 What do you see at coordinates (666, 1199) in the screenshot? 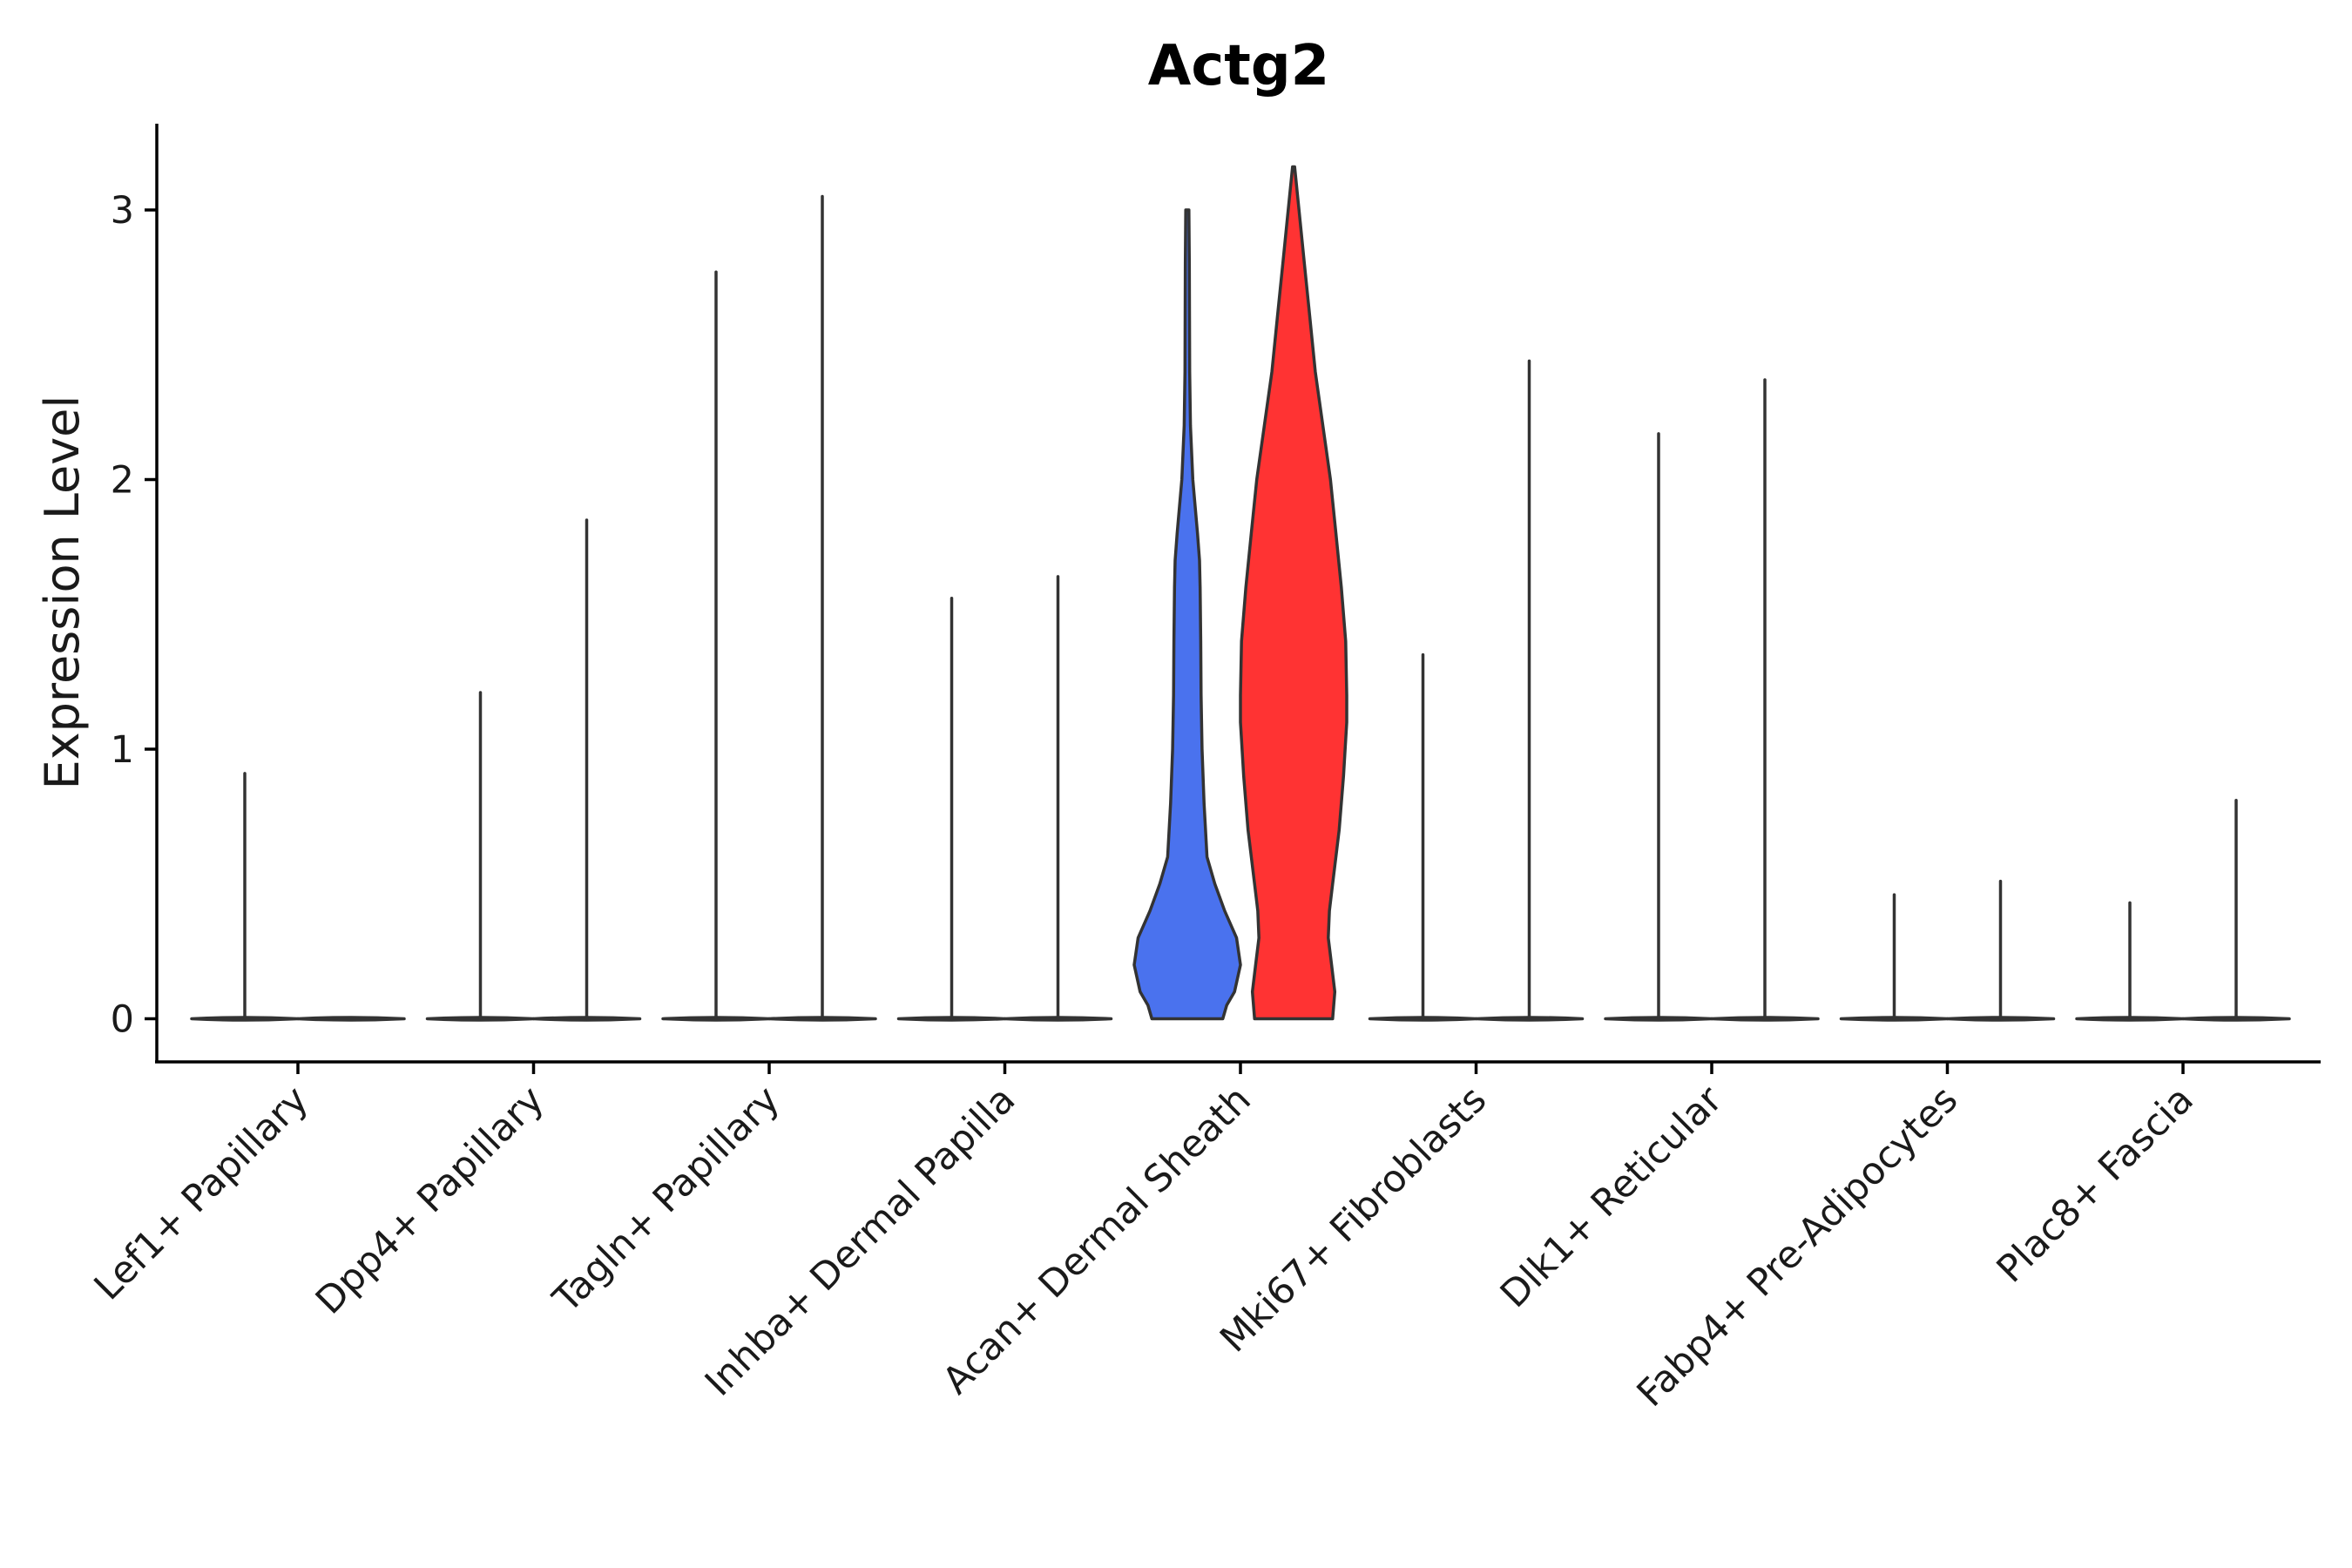
I see `x-tick-label: Tagln+ Papillary` at bounding box center [666, 1199].